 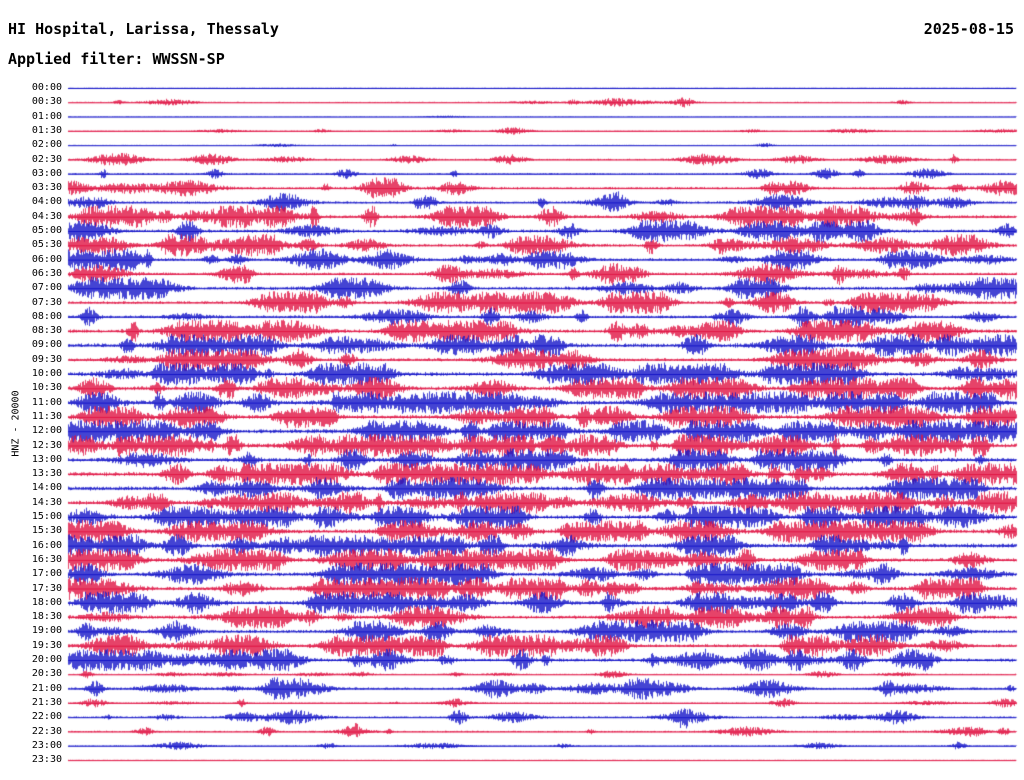 I want to click on time-label: 12:00, so click(x=46, y=431).